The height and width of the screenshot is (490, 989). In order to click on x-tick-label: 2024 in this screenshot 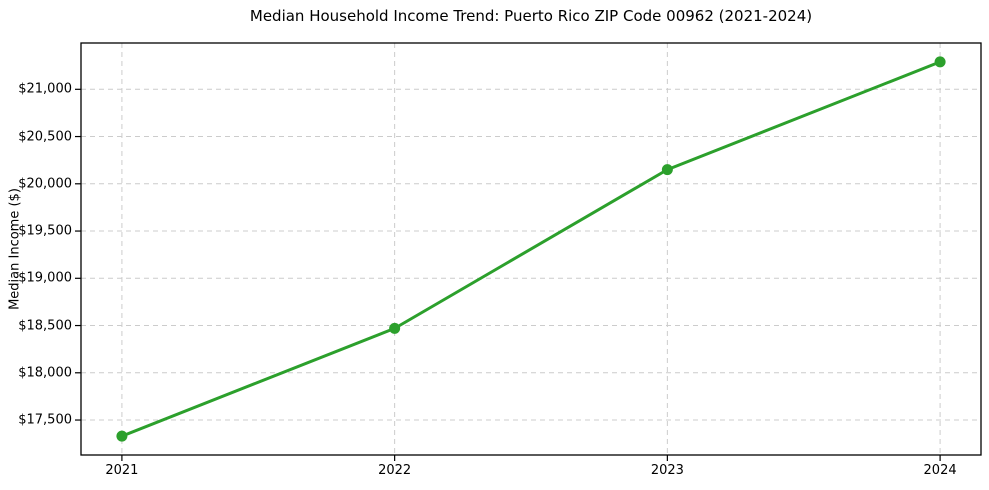, I will do `click(940, 470)`.